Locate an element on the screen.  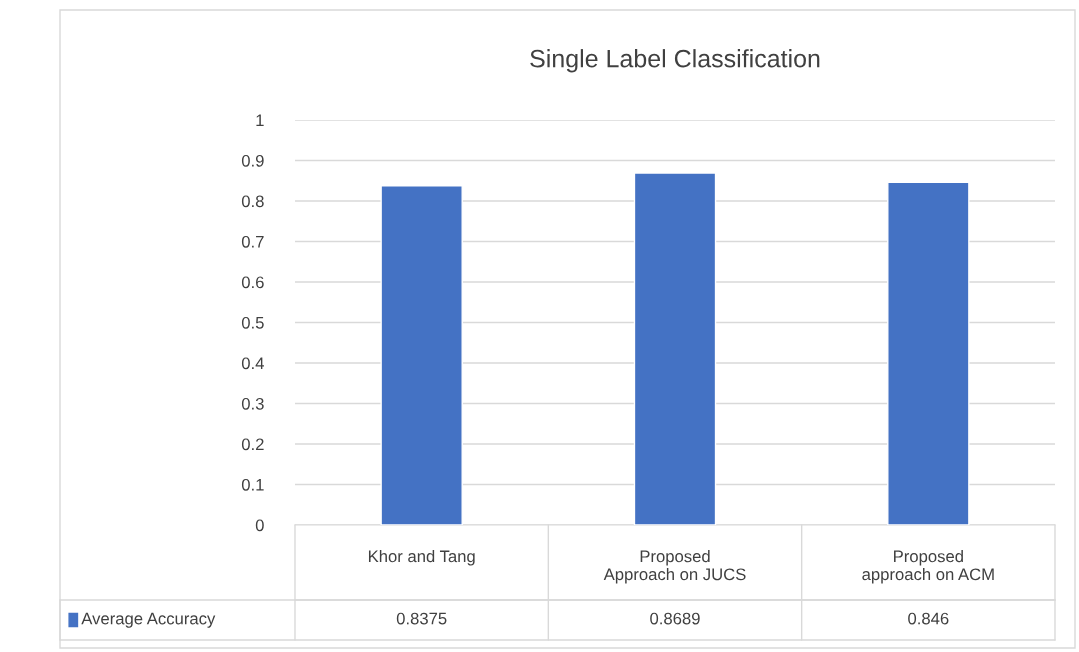
x-tick-label: Khor and Tang is located at coordinates (421, 558).